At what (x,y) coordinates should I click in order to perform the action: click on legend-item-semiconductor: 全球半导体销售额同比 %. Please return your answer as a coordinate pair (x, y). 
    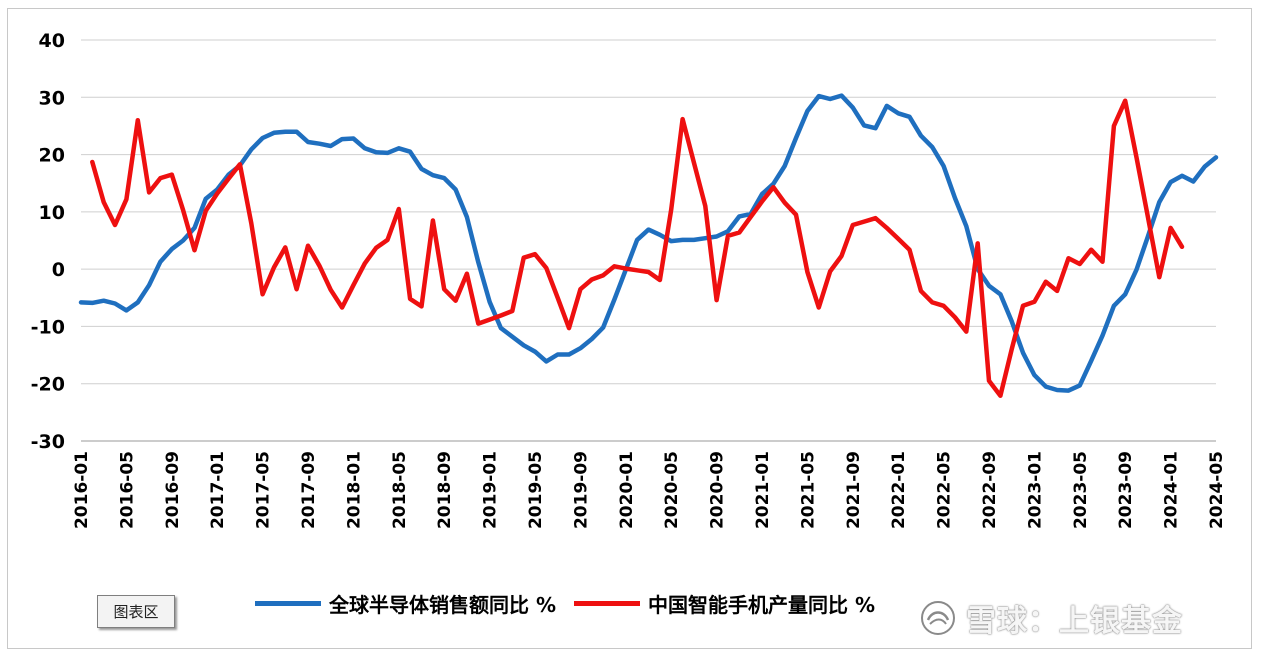
    Looking at the image, I should click on (405, 603).